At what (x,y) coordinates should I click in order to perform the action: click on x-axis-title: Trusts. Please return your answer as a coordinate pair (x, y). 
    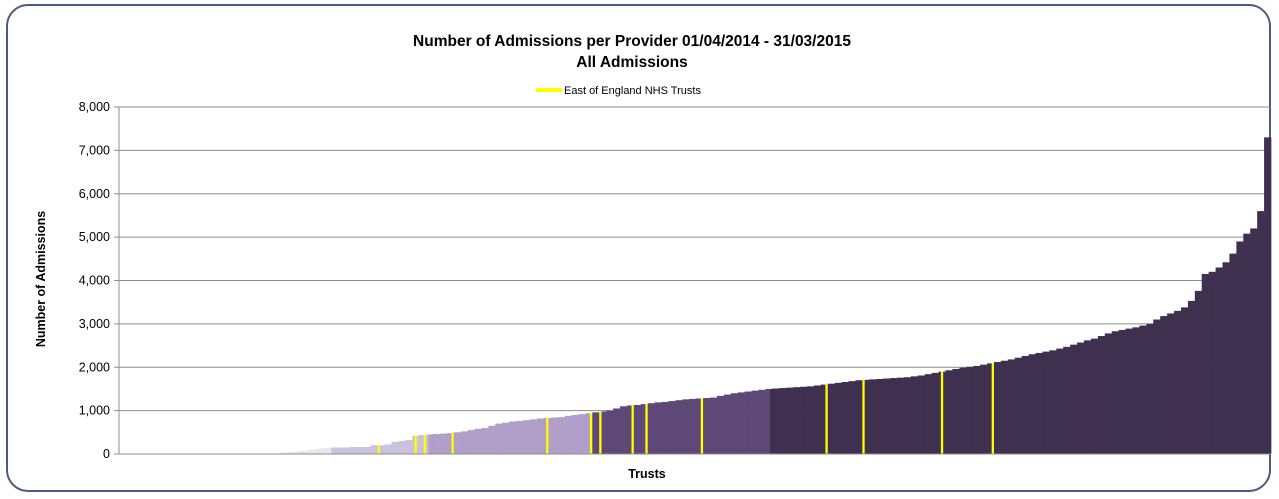
    Looking at the image, I should click on (647, 474).